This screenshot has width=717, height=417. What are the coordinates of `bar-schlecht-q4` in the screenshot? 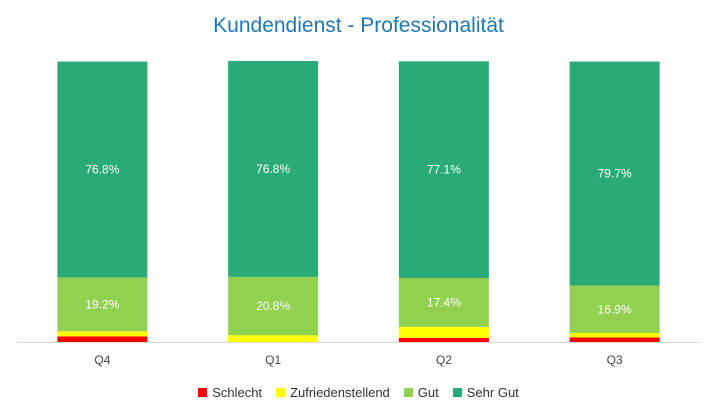 It's located at (102, 339).